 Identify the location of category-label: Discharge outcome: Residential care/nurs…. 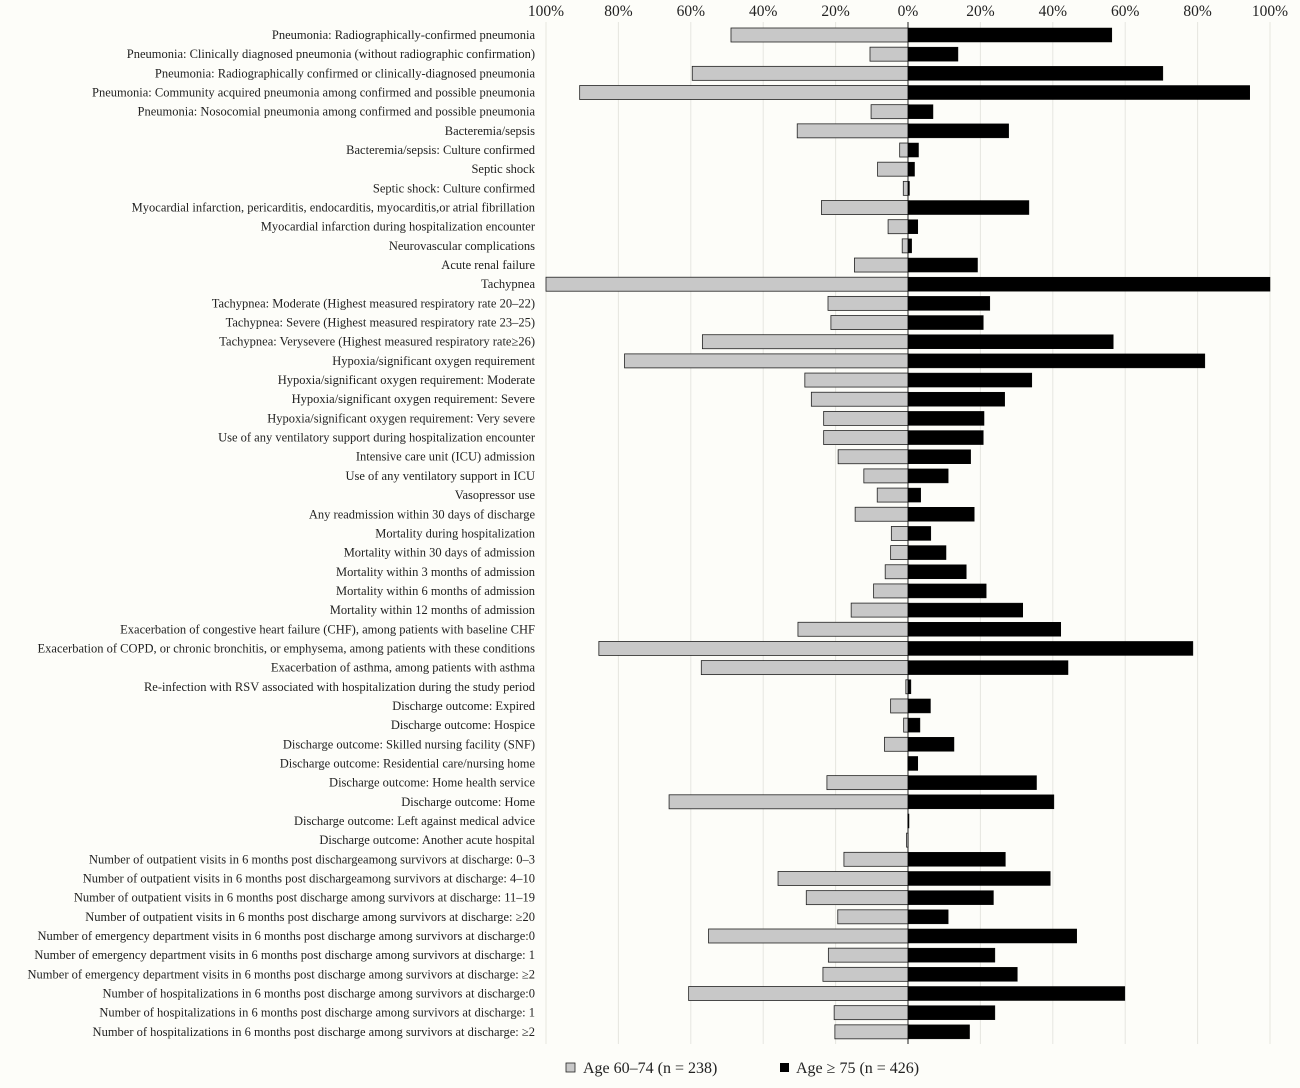
(408, 763).